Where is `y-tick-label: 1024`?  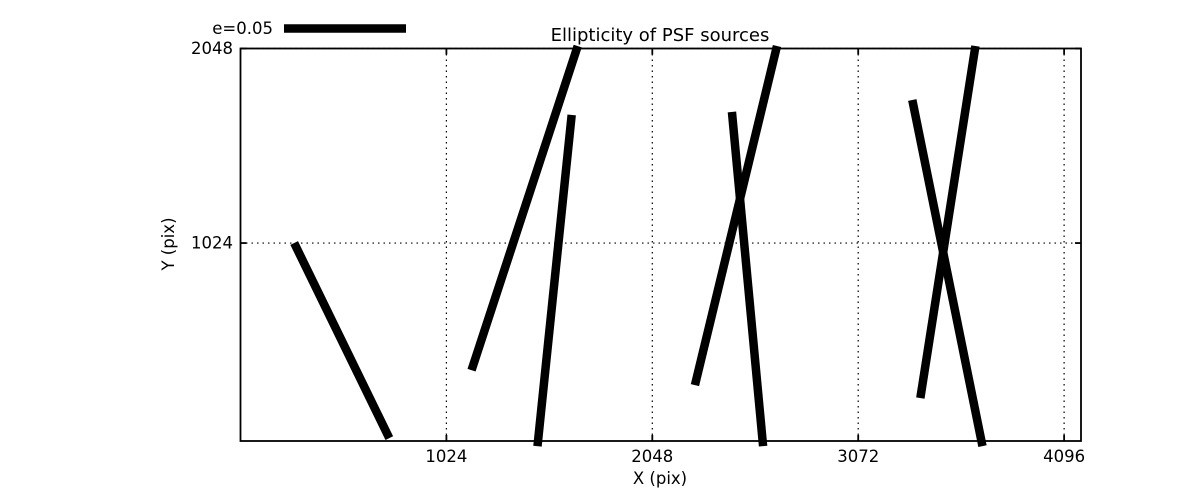 y-tick-label: 1024 is located at coordinates (212, 243).